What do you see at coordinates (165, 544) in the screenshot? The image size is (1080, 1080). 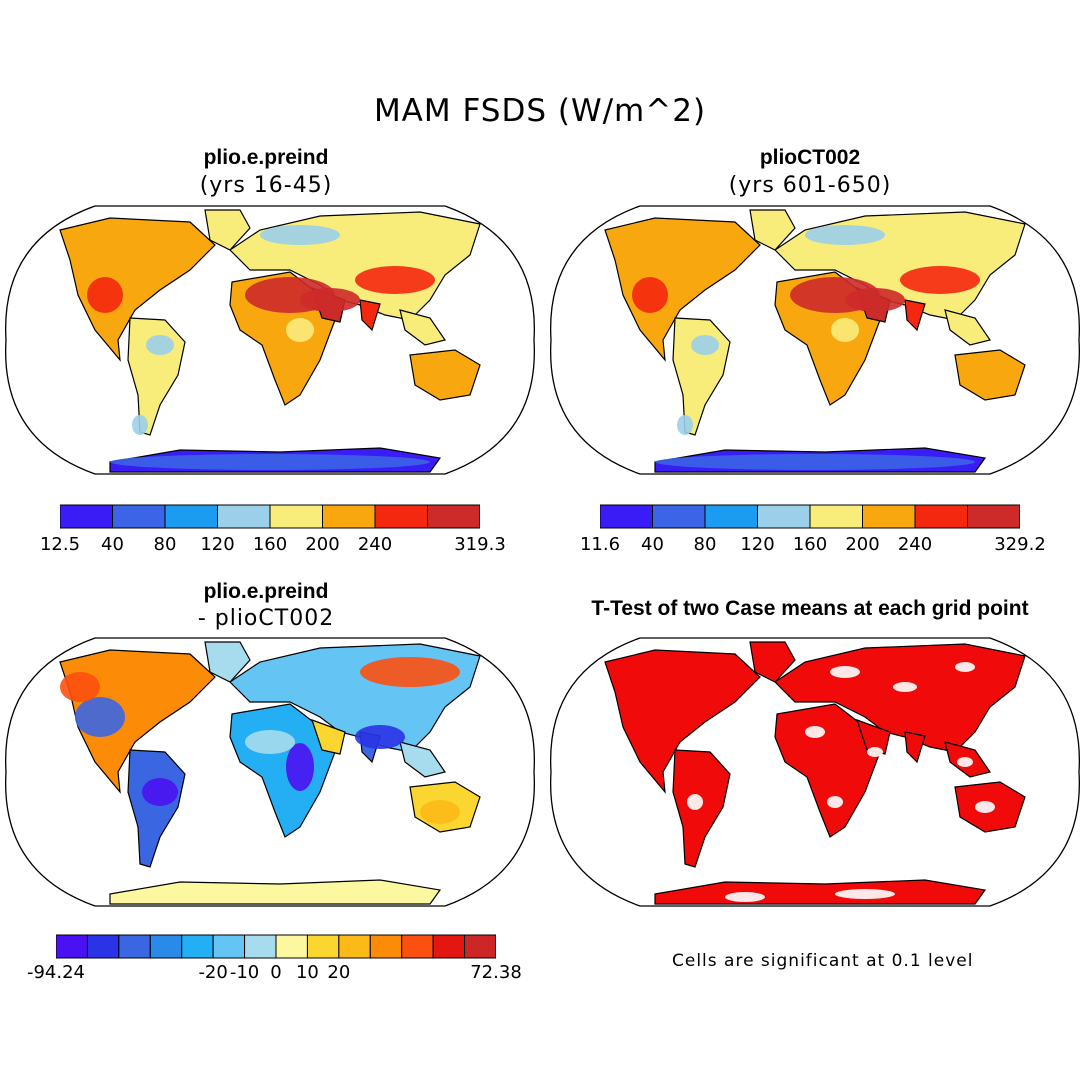 I see `colorbar-tick-label: 80` at bounding box center [165, 544].